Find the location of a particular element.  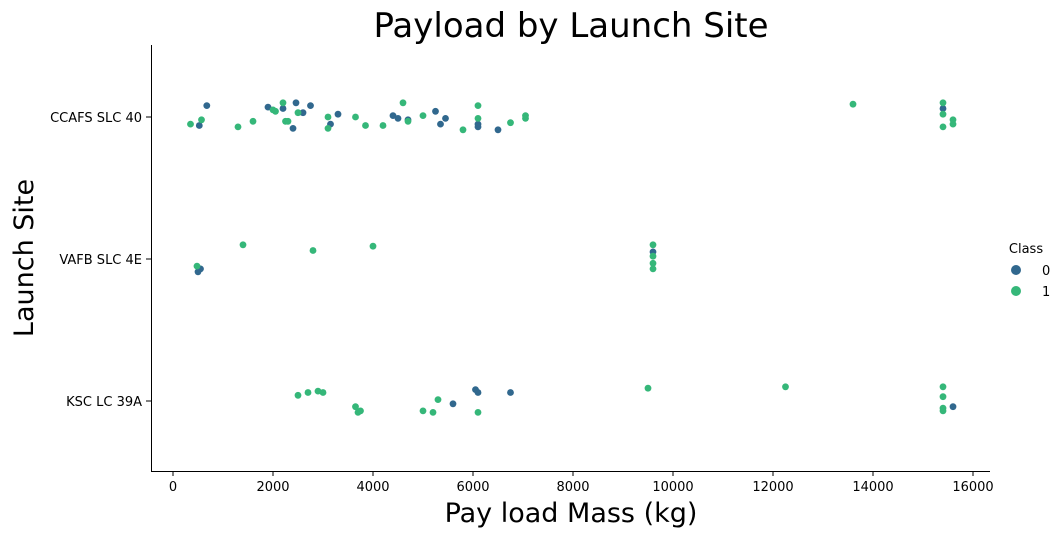

x-tick-label: 12000 is located at coordinates (772, 487).